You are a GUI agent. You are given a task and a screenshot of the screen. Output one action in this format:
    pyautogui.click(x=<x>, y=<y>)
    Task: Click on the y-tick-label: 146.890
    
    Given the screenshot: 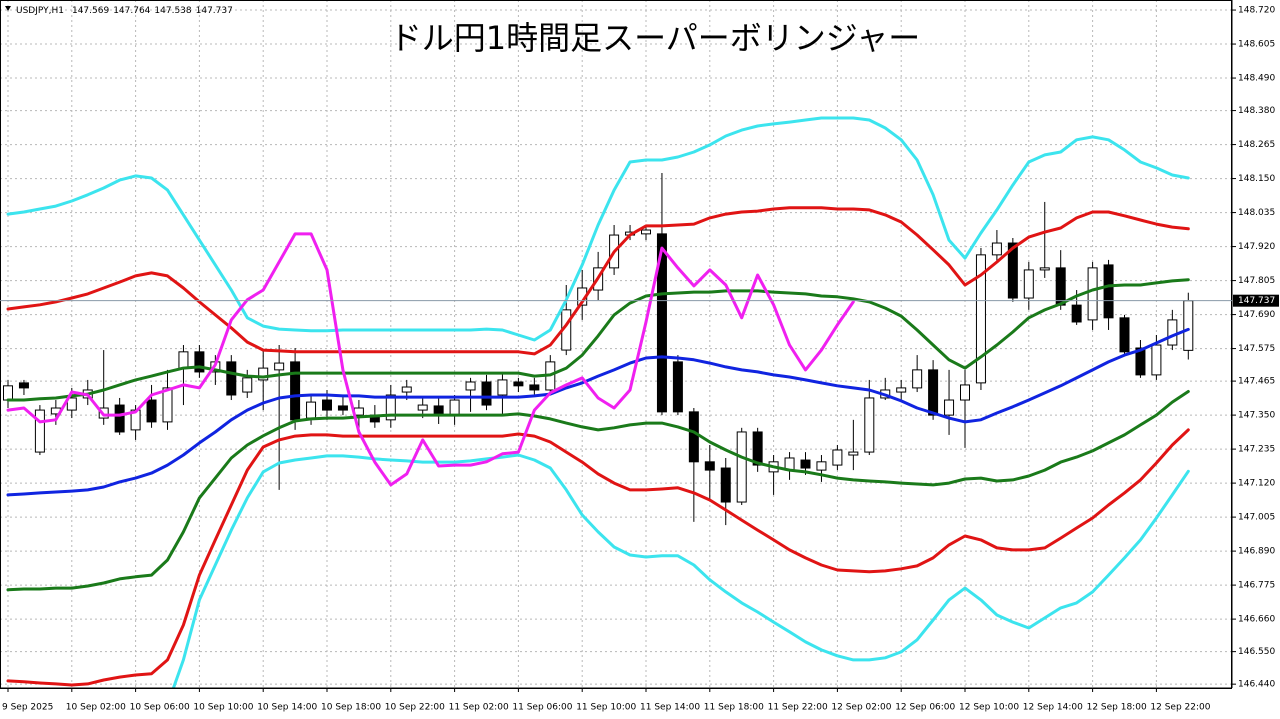 What is the action you would take?
    pyautogui.click(x=1256, y=552)
    